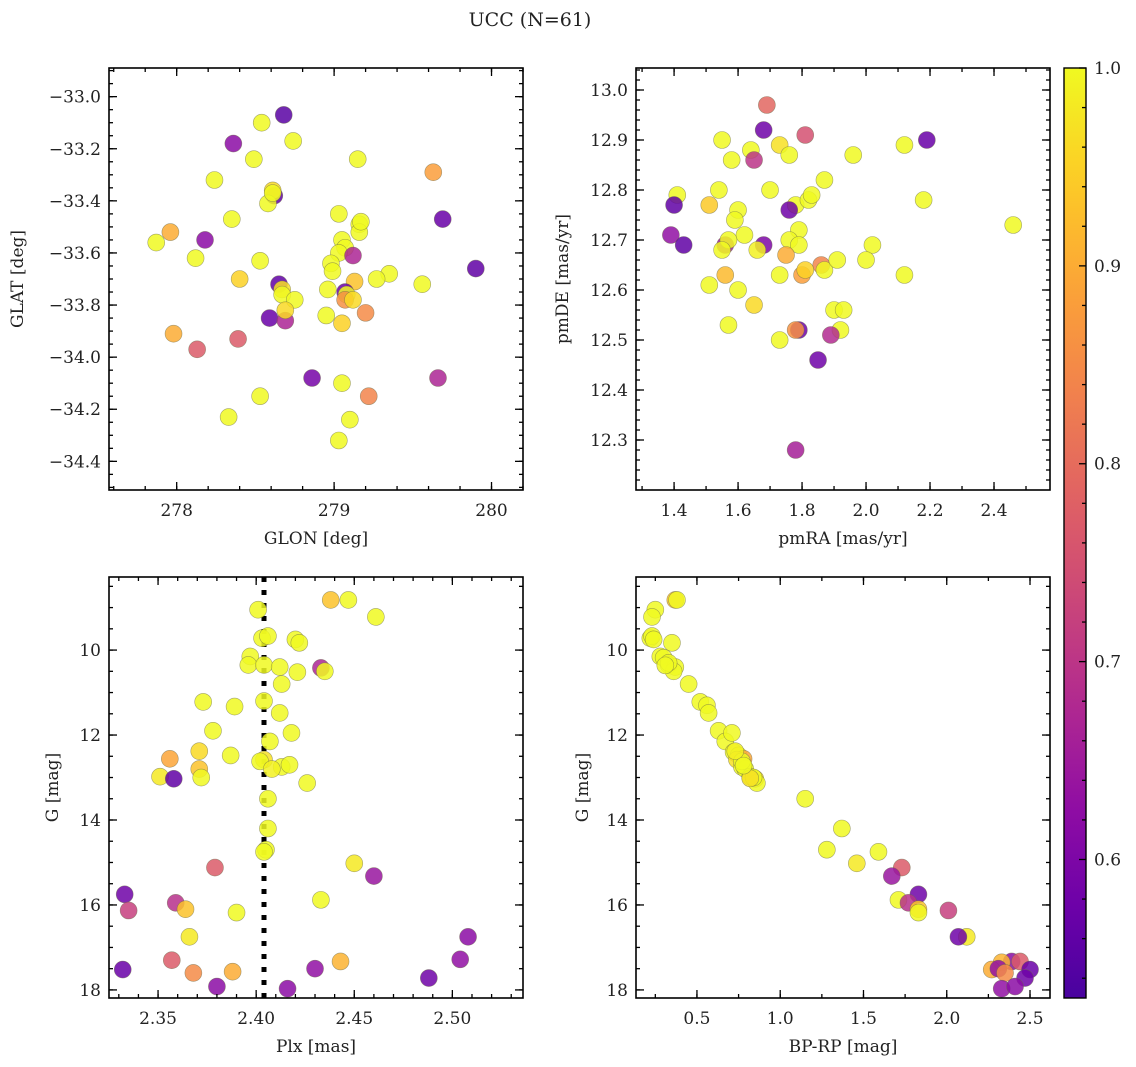 Image resolution: width=1136 pixels, height=1067 pixels. Describe the element at coordinates (295, 794) in the screenshot. I see `scatter-points` at that location.